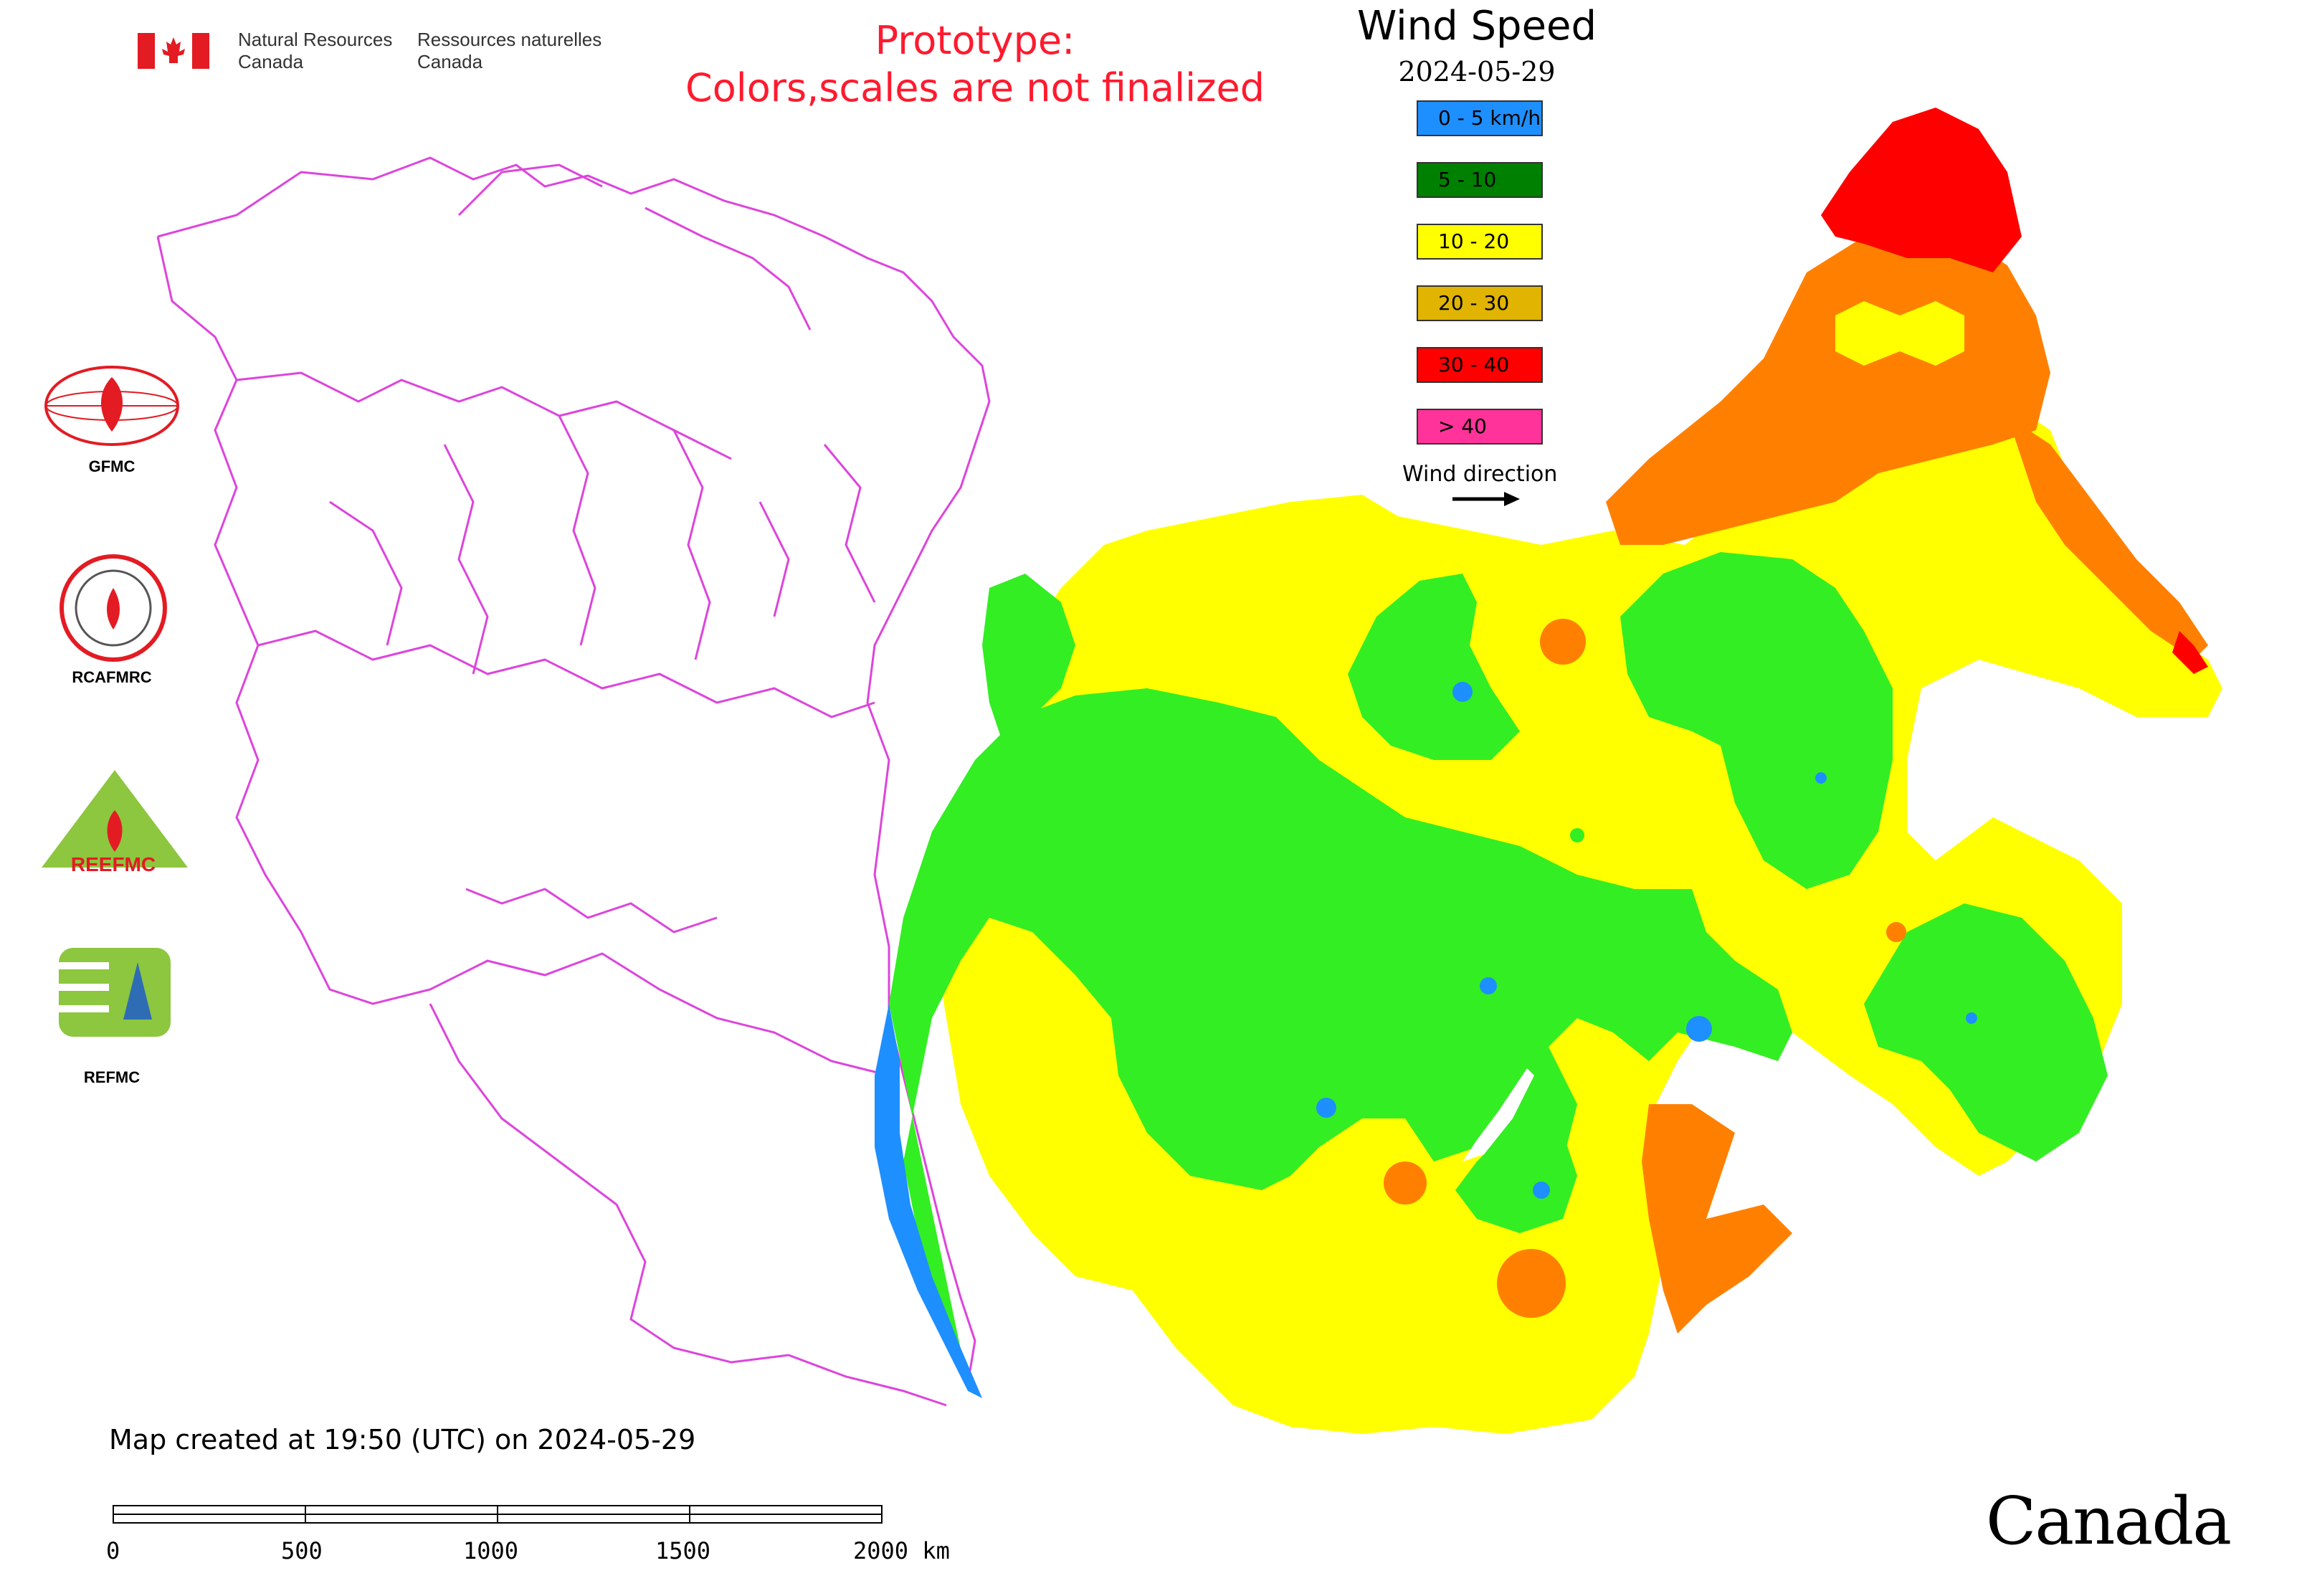 This screenshot has height=1596, width=2302. I want to click on scale-tick-1000: 1000, so click(491, 1550).